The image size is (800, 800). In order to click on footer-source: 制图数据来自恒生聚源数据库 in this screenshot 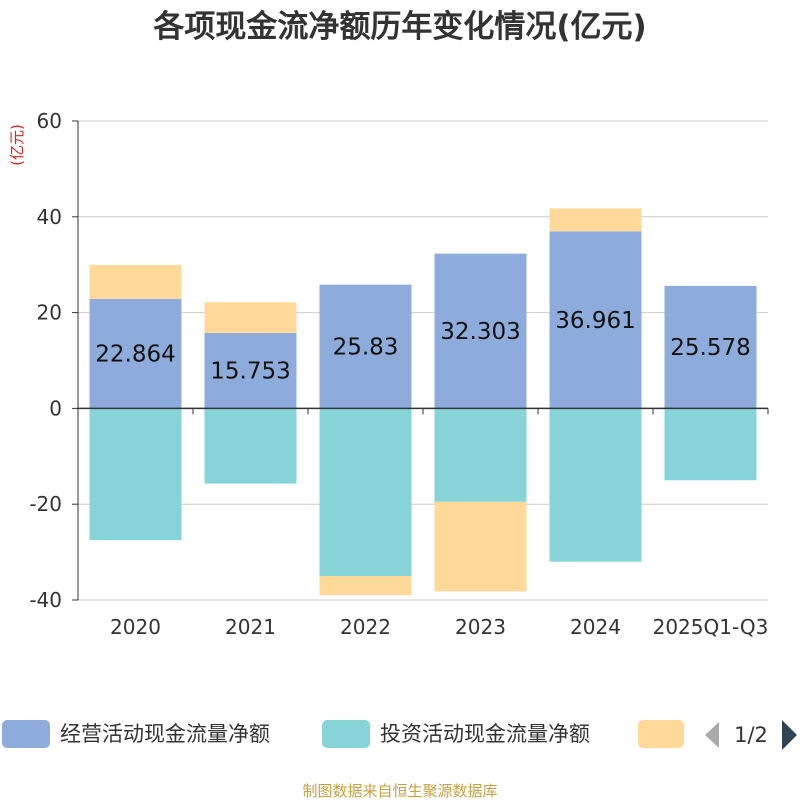, I will do `click(399, 791)`.